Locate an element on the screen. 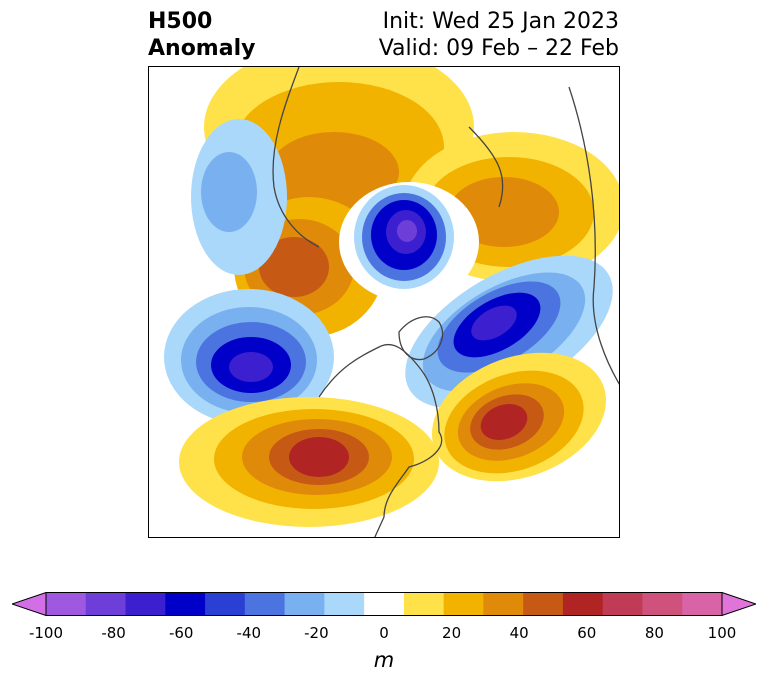  colorbar is located at coordinates (384, 604).